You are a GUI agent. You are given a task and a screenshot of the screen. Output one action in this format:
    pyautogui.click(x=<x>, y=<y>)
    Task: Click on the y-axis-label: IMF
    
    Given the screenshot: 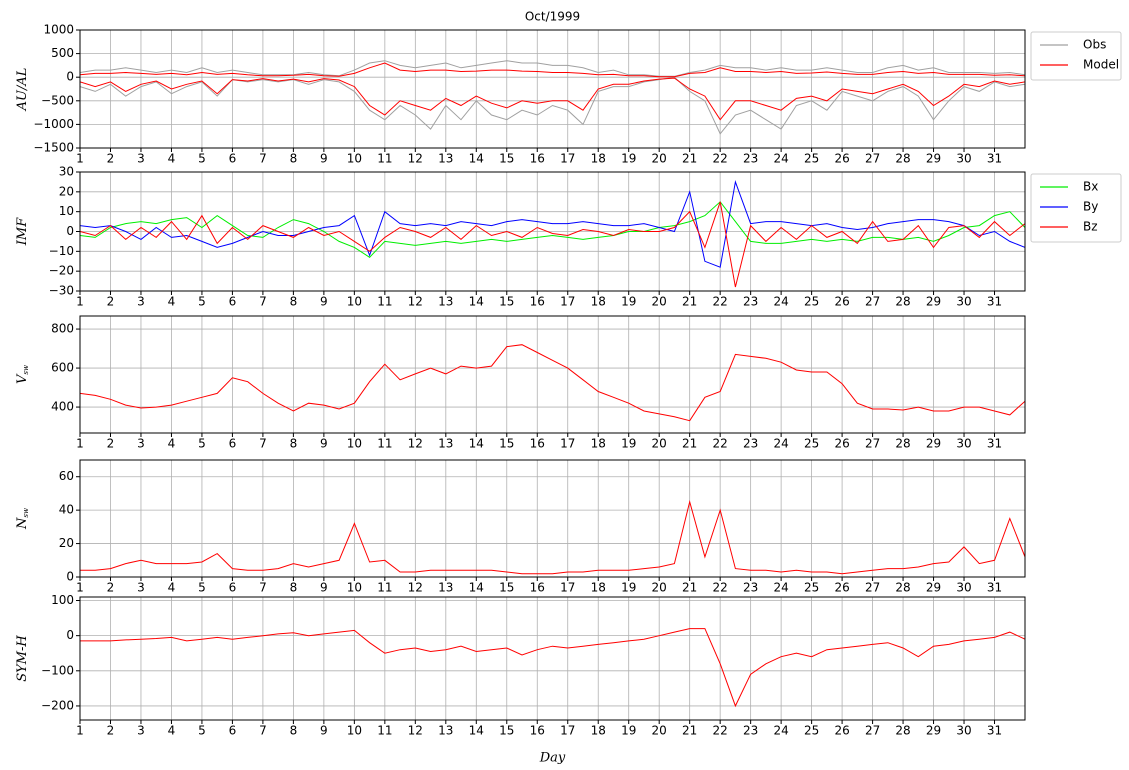 What is the action you would take?
    pyautogui.click(x=22, y=231)
    